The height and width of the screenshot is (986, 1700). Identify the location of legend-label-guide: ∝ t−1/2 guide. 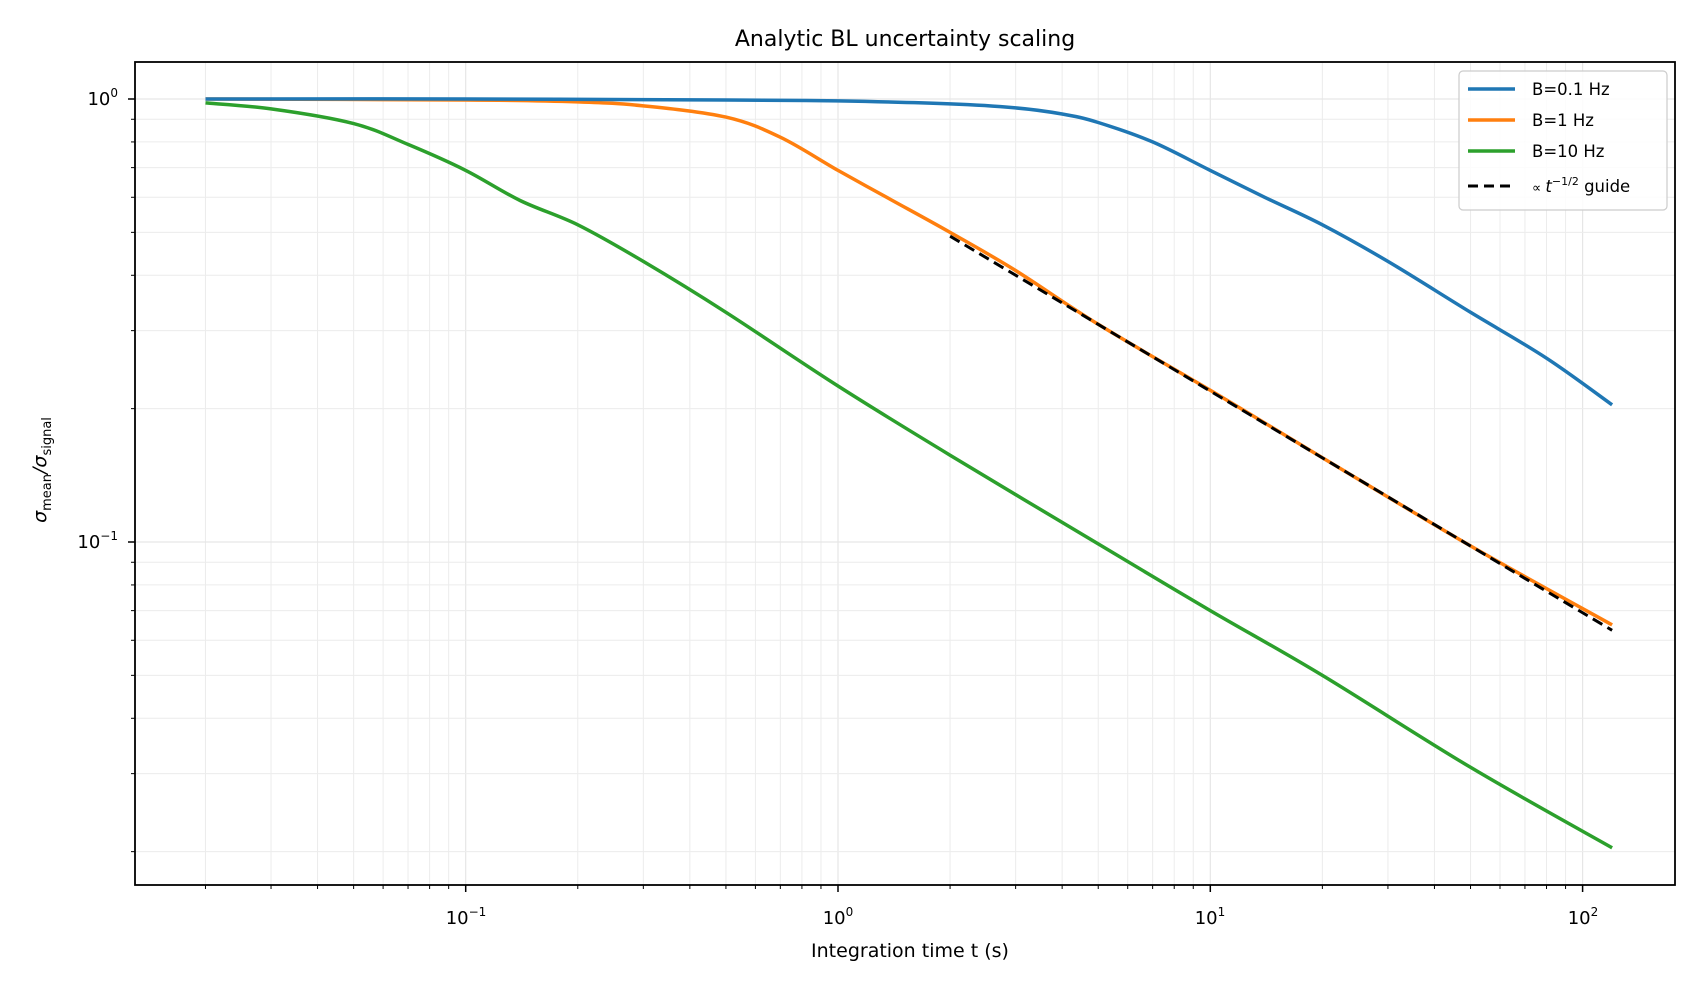
(1581, 185).